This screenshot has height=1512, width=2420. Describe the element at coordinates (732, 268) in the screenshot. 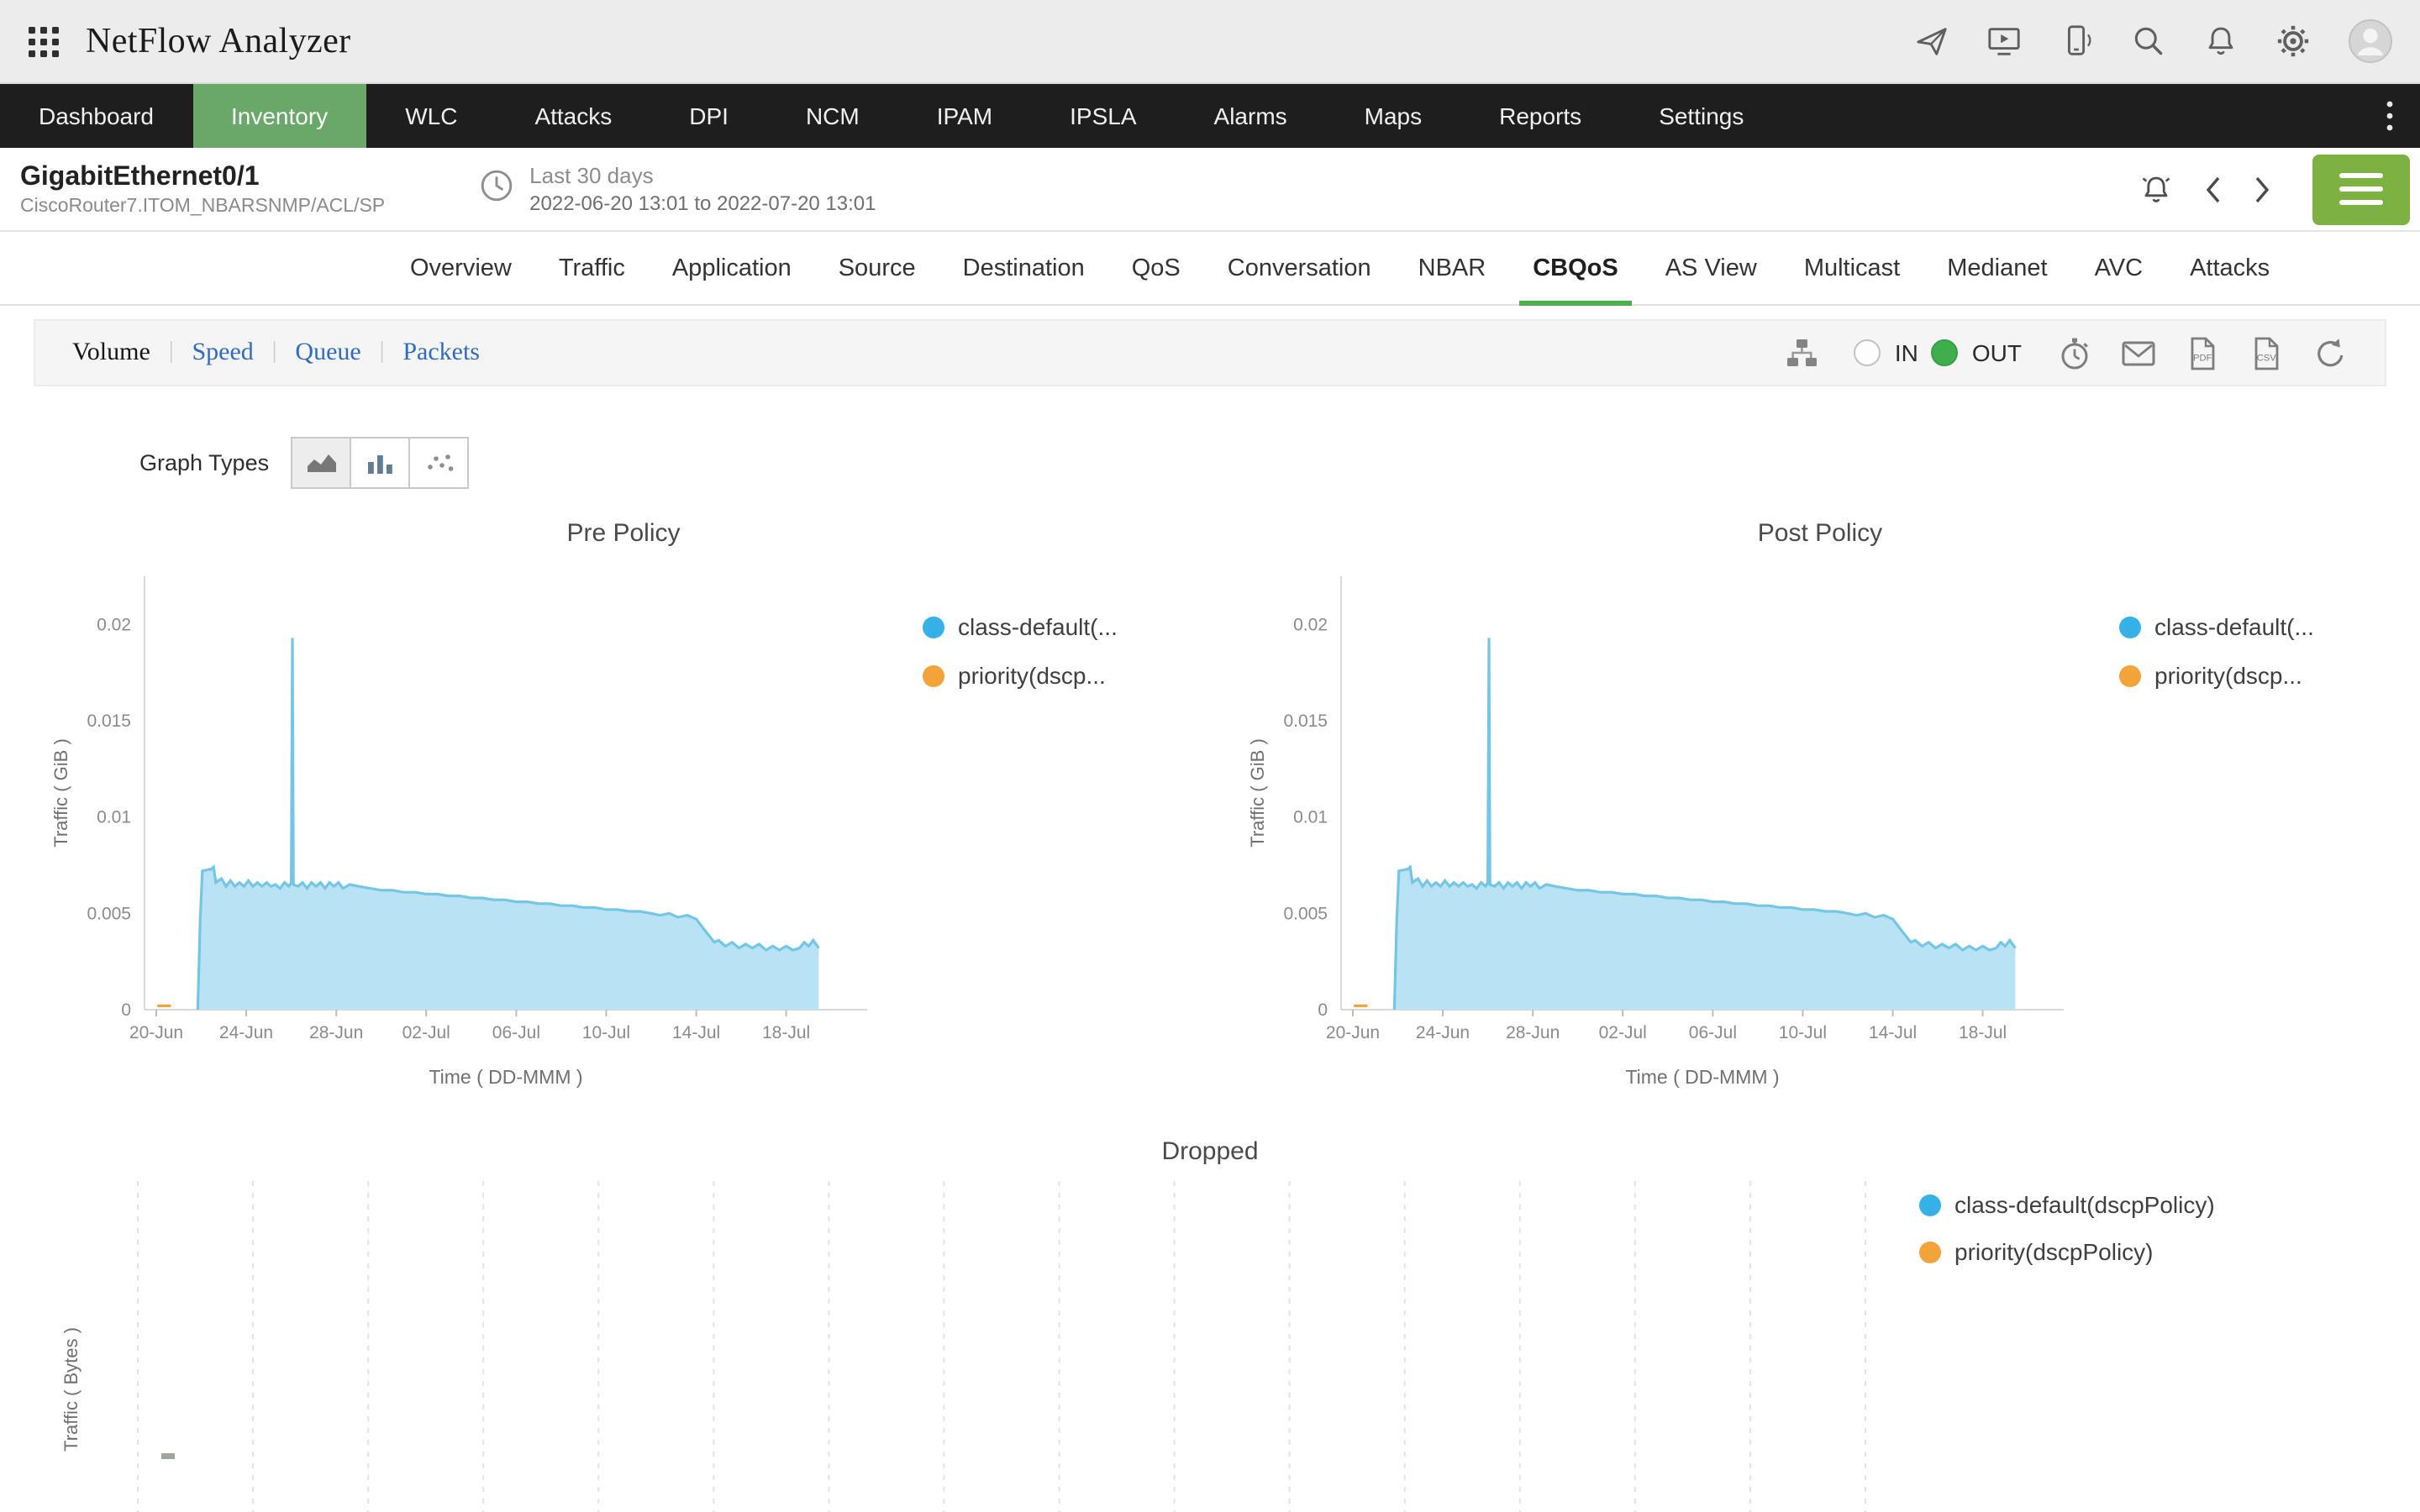

I see `tab-application: Application` at that location.